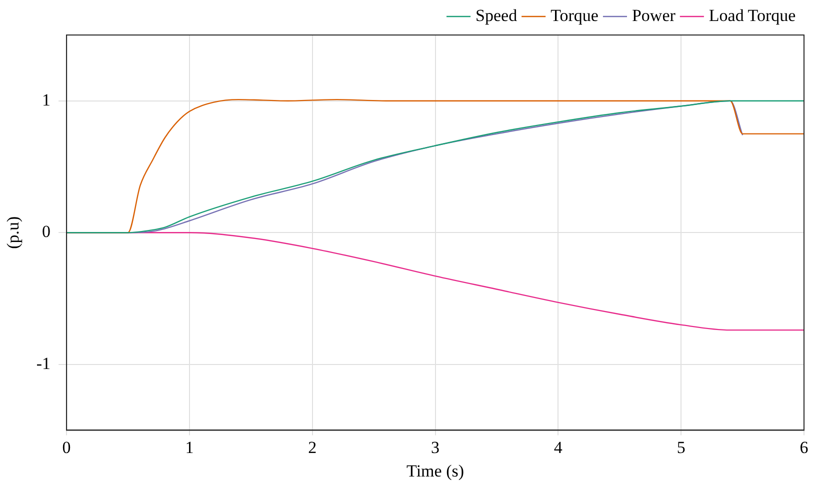 The width and height of the screenshot is (814, 482). Describe the element at coordinates (43, 363) in the screenshot. I see `y-tick-label: -1` at that location.